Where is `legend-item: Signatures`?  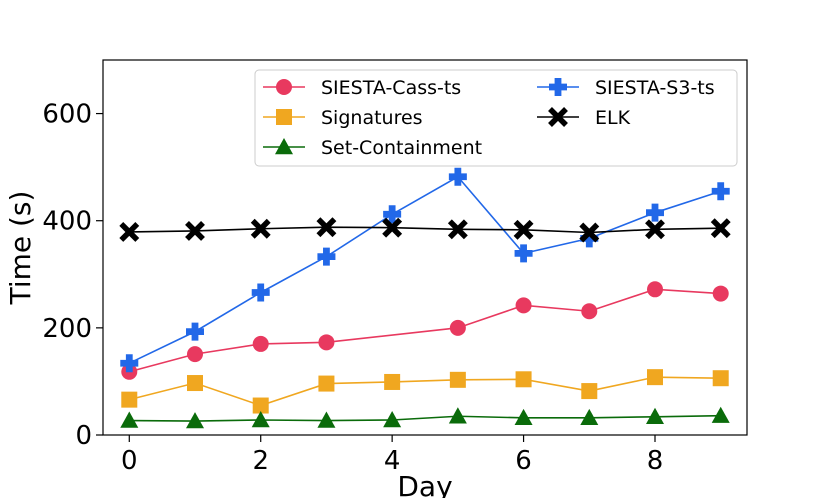
legend-item: Signatures is located at coordinates (343, 118).